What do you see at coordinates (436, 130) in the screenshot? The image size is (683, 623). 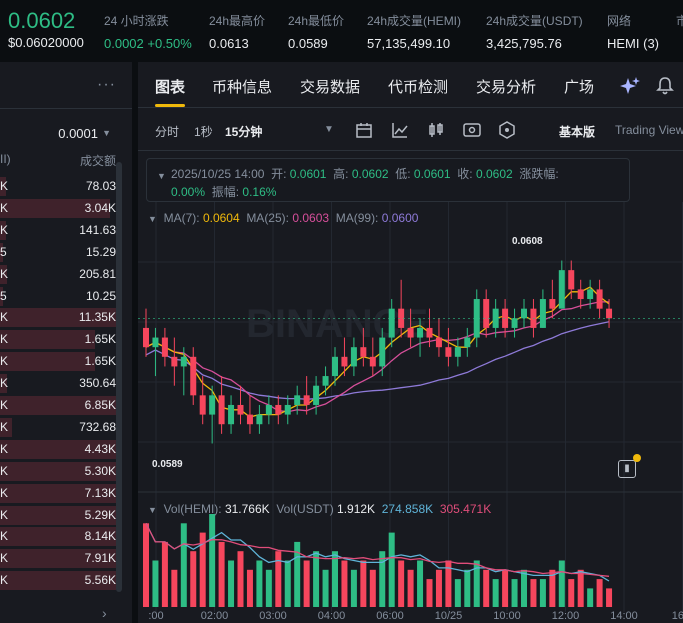 I see `candle-type-icon` at bounding box center [436, 130].